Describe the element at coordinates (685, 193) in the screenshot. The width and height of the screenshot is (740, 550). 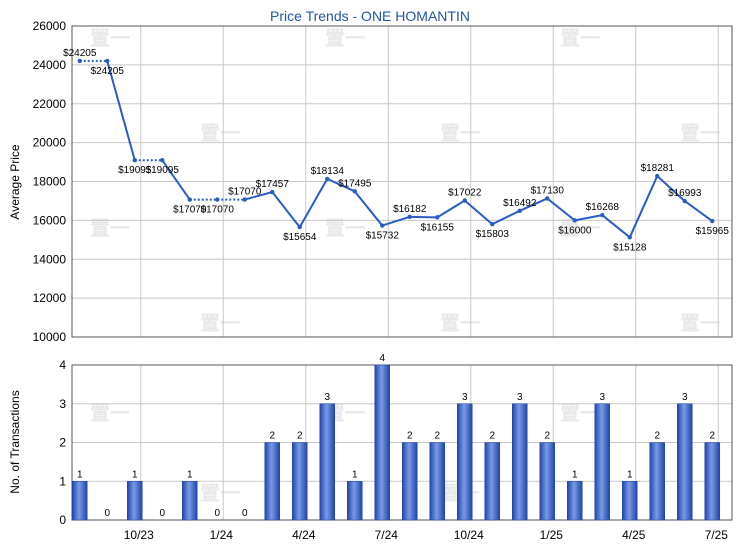
I see `price-point-label: $16993` at that location.